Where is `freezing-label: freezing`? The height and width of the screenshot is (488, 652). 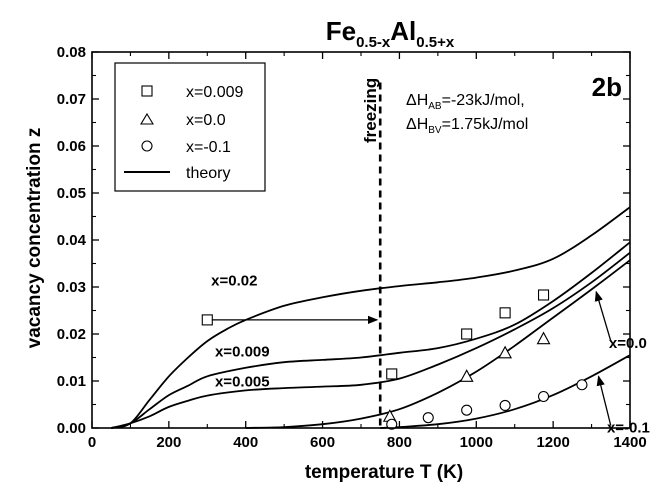 freezing-label: freezing is located at coordinates (370, 110).